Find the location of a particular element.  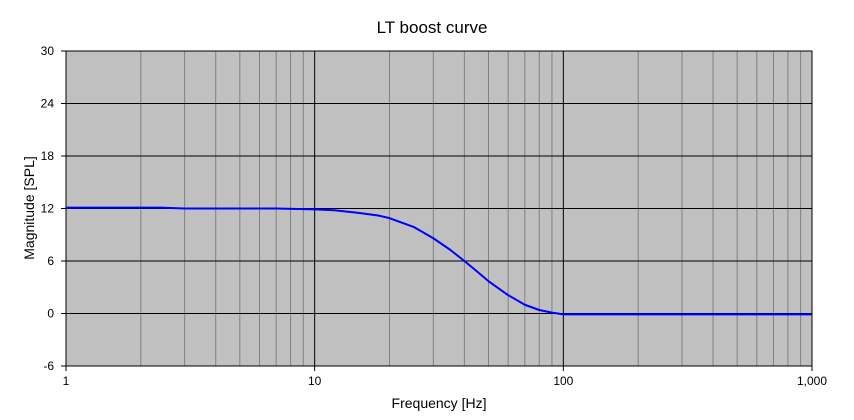

x-tick-label: 1 is located at coordinates (66, 381).